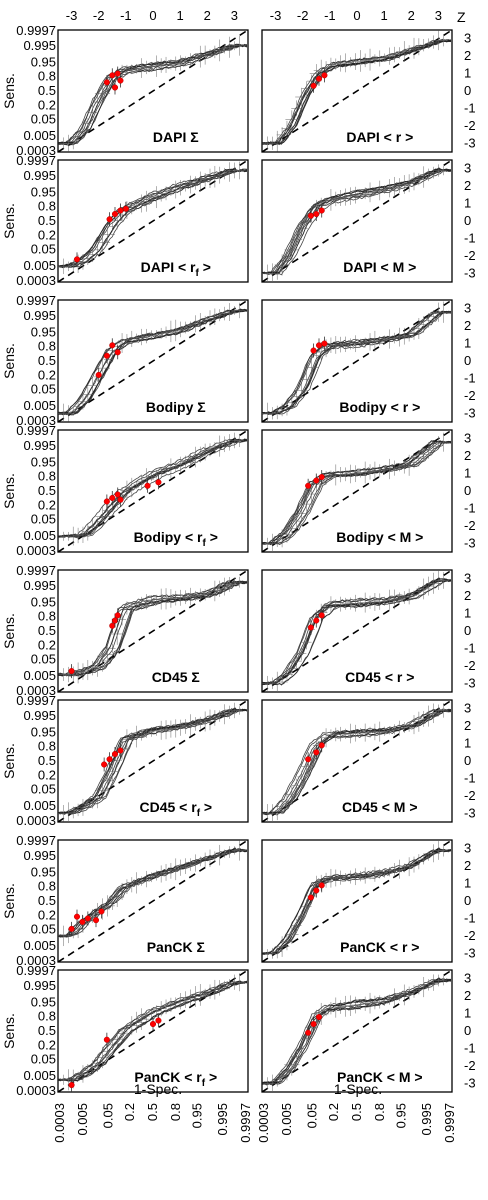  Describe the element at coordinates (245, 1123) in the screenshot. I see `bottom-prob-tick-label: 0.9997` at that location.